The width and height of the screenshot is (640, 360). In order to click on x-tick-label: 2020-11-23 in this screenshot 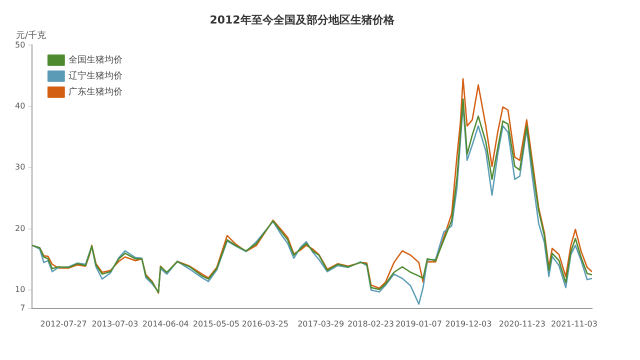, I will do `click(522, 323)`.